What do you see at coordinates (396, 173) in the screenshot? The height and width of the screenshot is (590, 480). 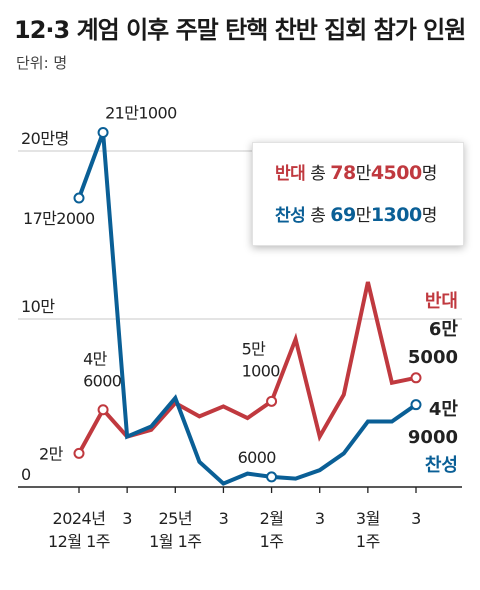 I see `legend-oppose-rest: 4500` at bounding box center [396, 173].